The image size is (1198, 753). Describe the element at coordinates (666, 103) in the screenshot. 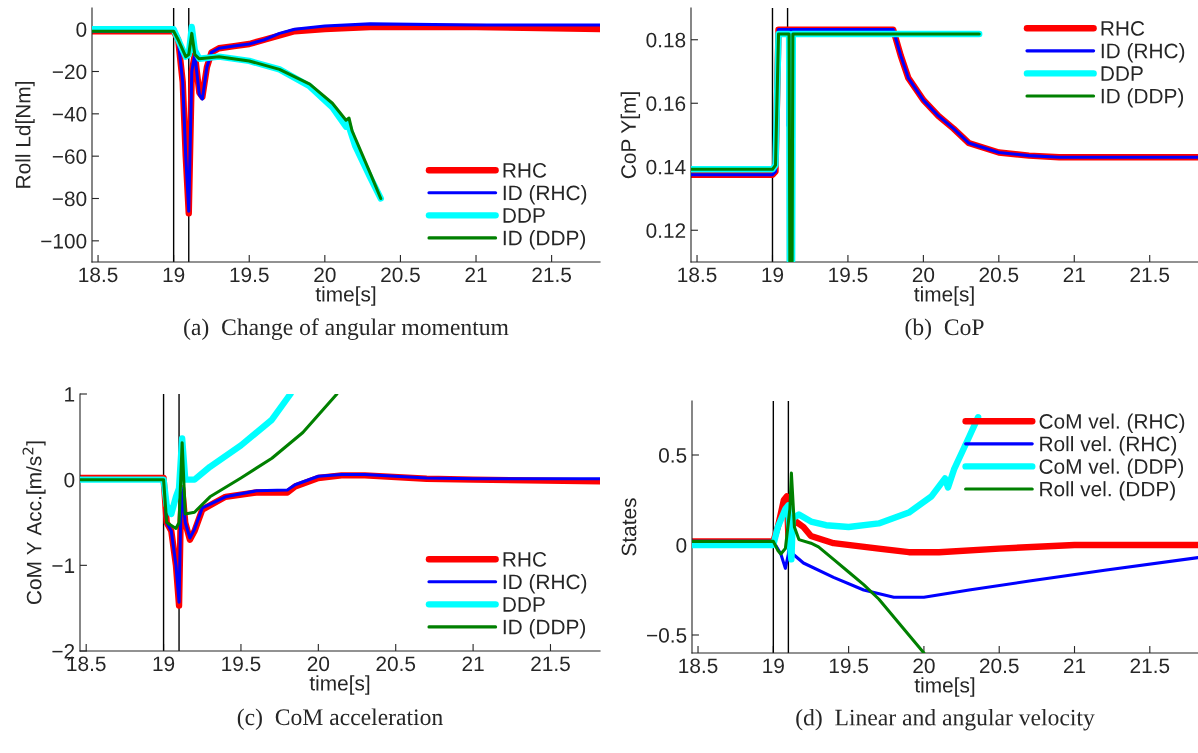

I see `y-tick-label: 0.16` at that location.